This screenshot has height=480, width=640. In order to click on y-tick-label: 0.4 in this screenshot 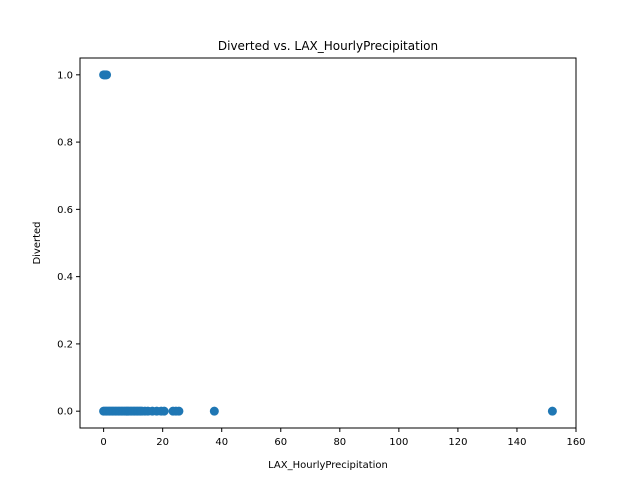, I will do `click(65, 277)`.